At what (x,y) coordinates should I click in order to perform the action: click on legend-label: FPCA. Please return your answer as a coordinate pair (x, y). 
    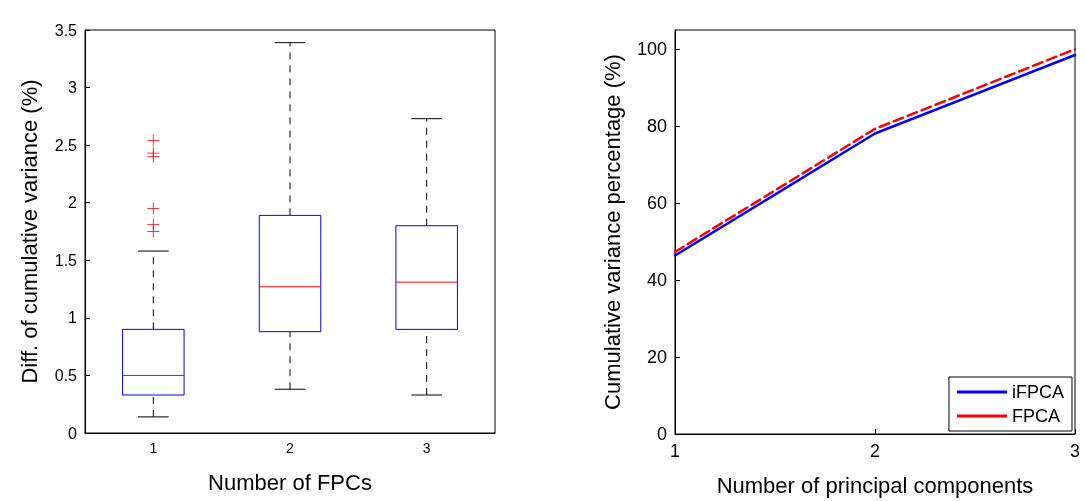
    Looking at the image, I should click on (1036, 416).